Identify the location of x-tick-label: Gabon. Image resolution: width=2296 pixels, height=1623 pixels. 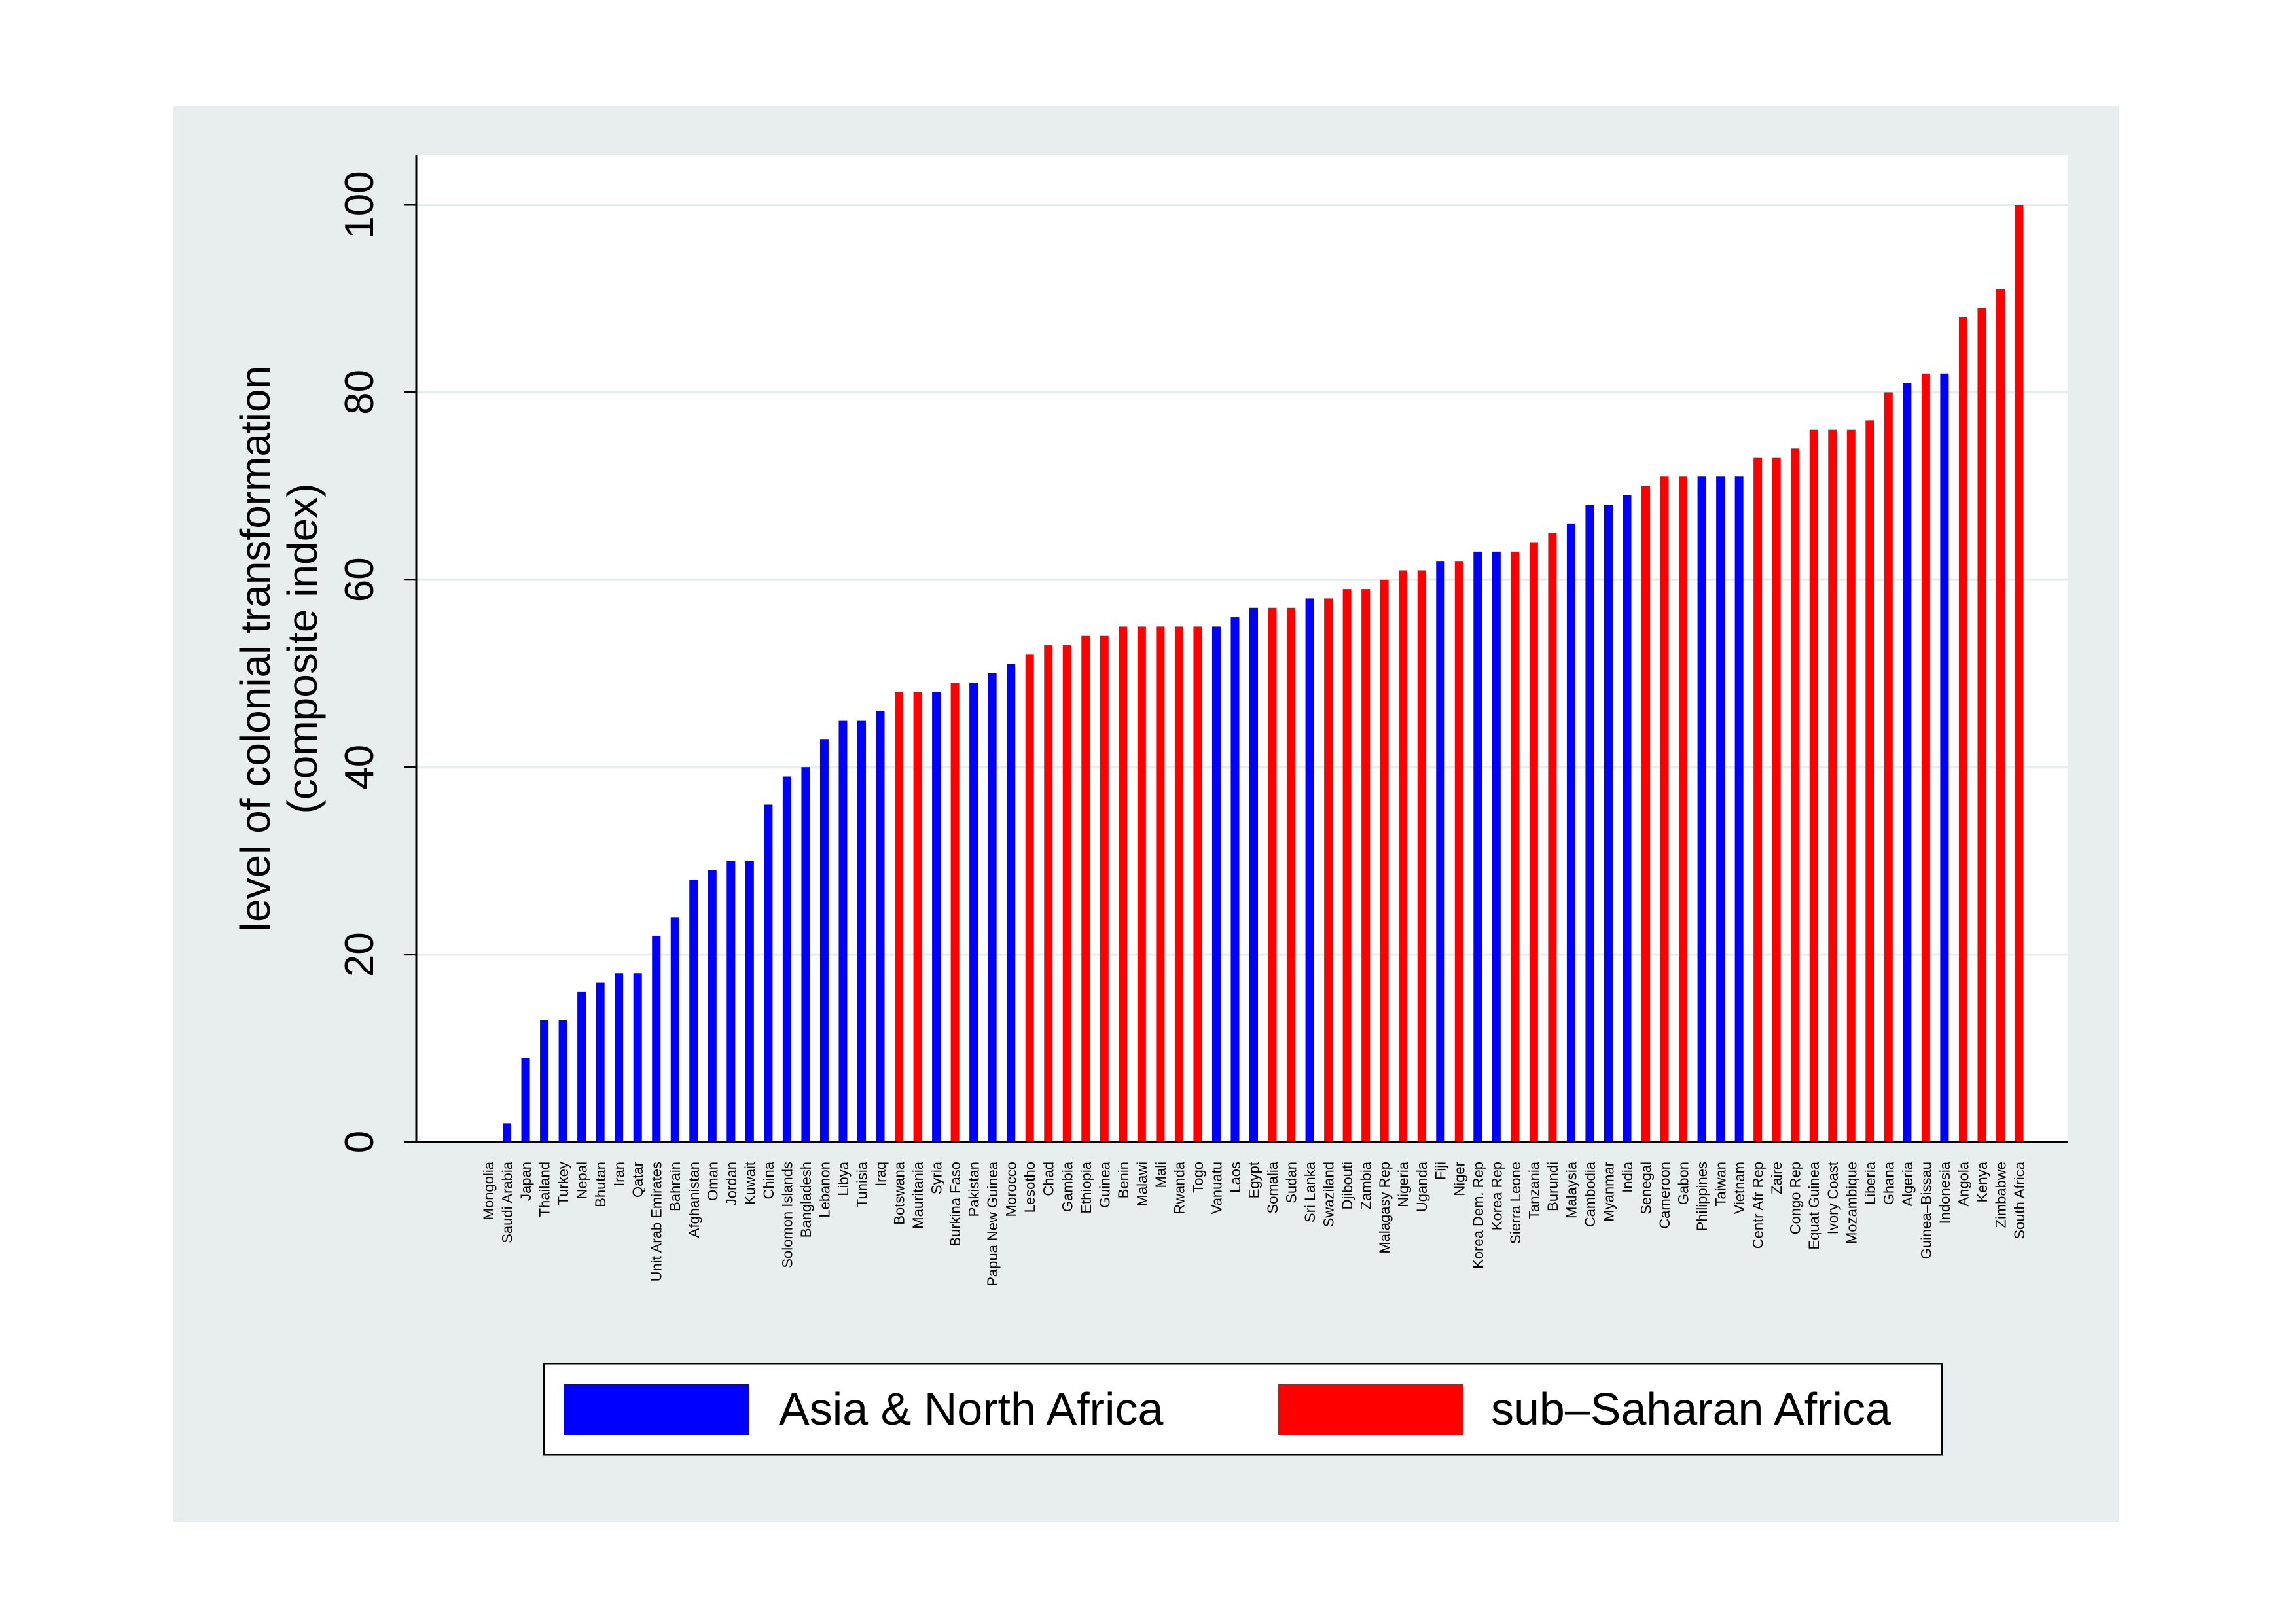
(1684, 1183).